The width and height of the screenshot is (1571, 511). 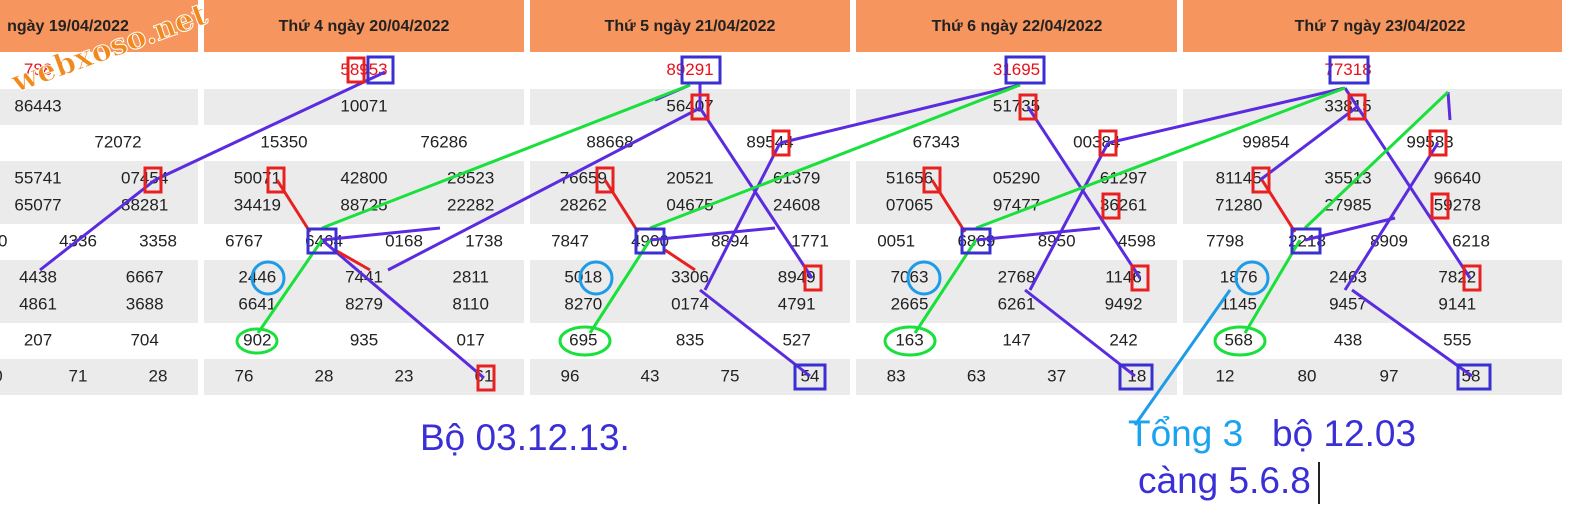 What do you see at coordinates (470, 204) in the screenshot?
I see `prize-number: 22282` at bounding box center [470, 204].